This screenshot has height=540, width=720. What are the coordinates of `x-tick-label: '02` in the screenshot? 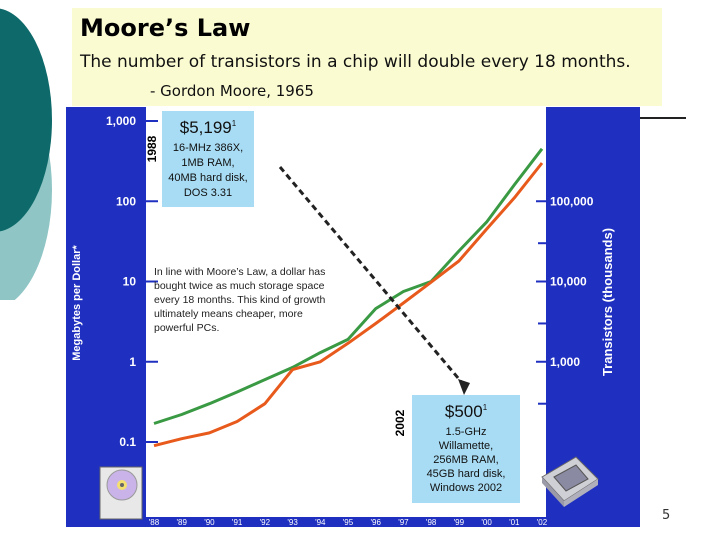 It's located at (542, 522).